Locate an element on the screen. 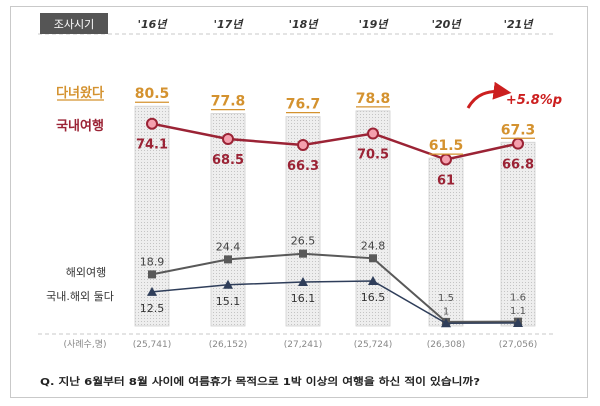 Image resolution: width=600 pixels, height=406 pixels. survey-period-label: 조사시기 is located at coordinates (74, 24).